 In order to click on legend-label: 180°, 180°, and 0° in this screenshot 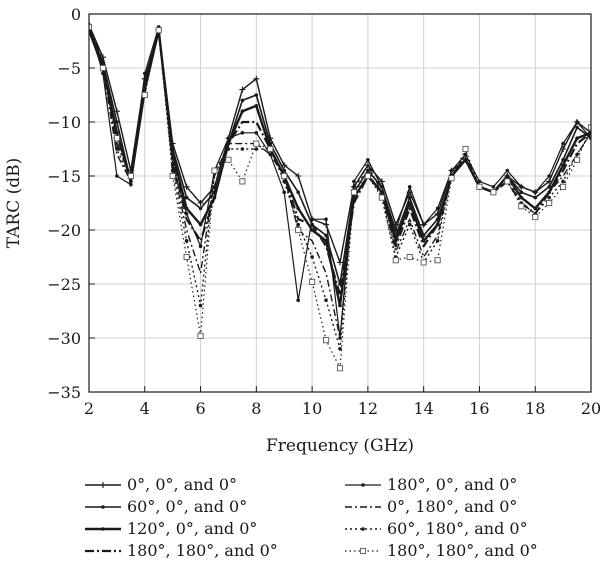, I will do `click(202, 550)`.